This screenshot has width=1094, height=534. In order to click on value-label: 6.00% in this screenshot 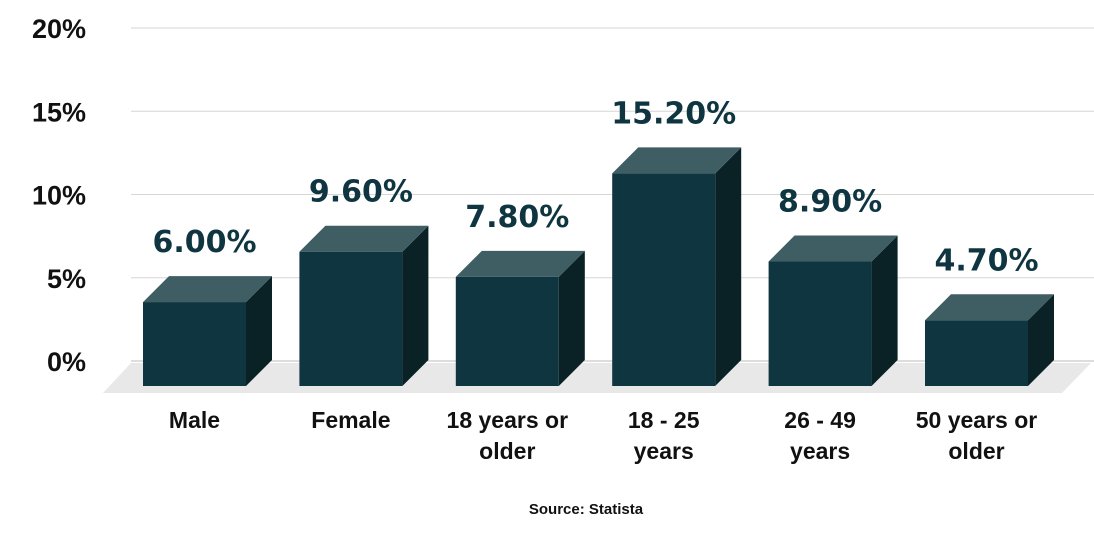, I will do `click(204, 242)`.